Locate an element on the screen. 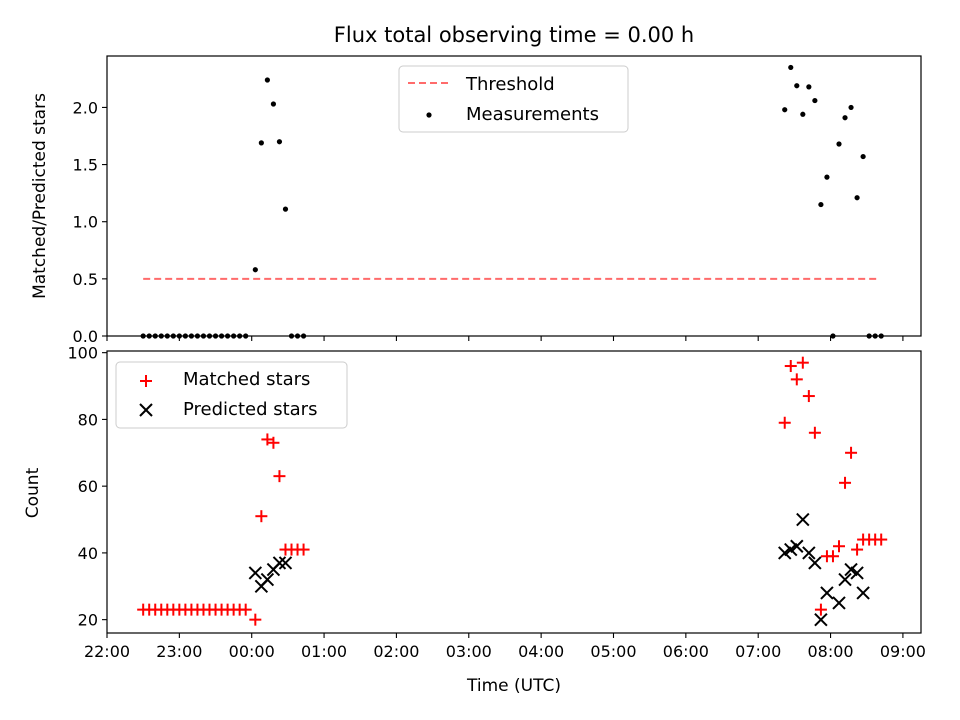  chart-title: Flux total observing time = 0.00 h is located at coordinates (514, 35).